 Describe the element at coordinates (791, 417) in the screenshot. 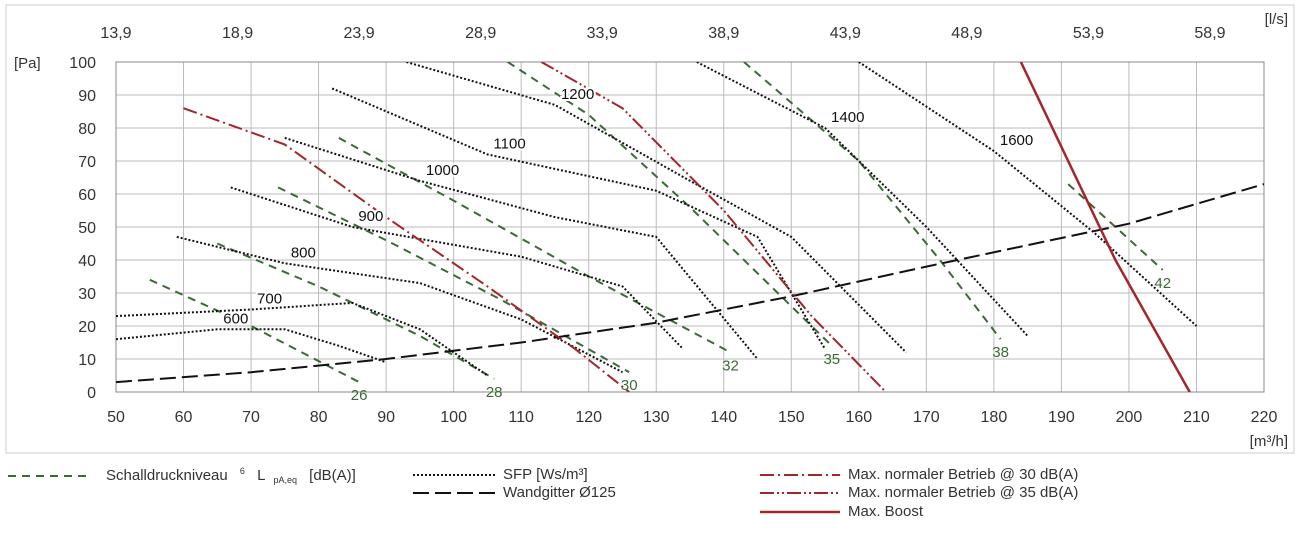

I see `x-tick-label: 150` at that location.